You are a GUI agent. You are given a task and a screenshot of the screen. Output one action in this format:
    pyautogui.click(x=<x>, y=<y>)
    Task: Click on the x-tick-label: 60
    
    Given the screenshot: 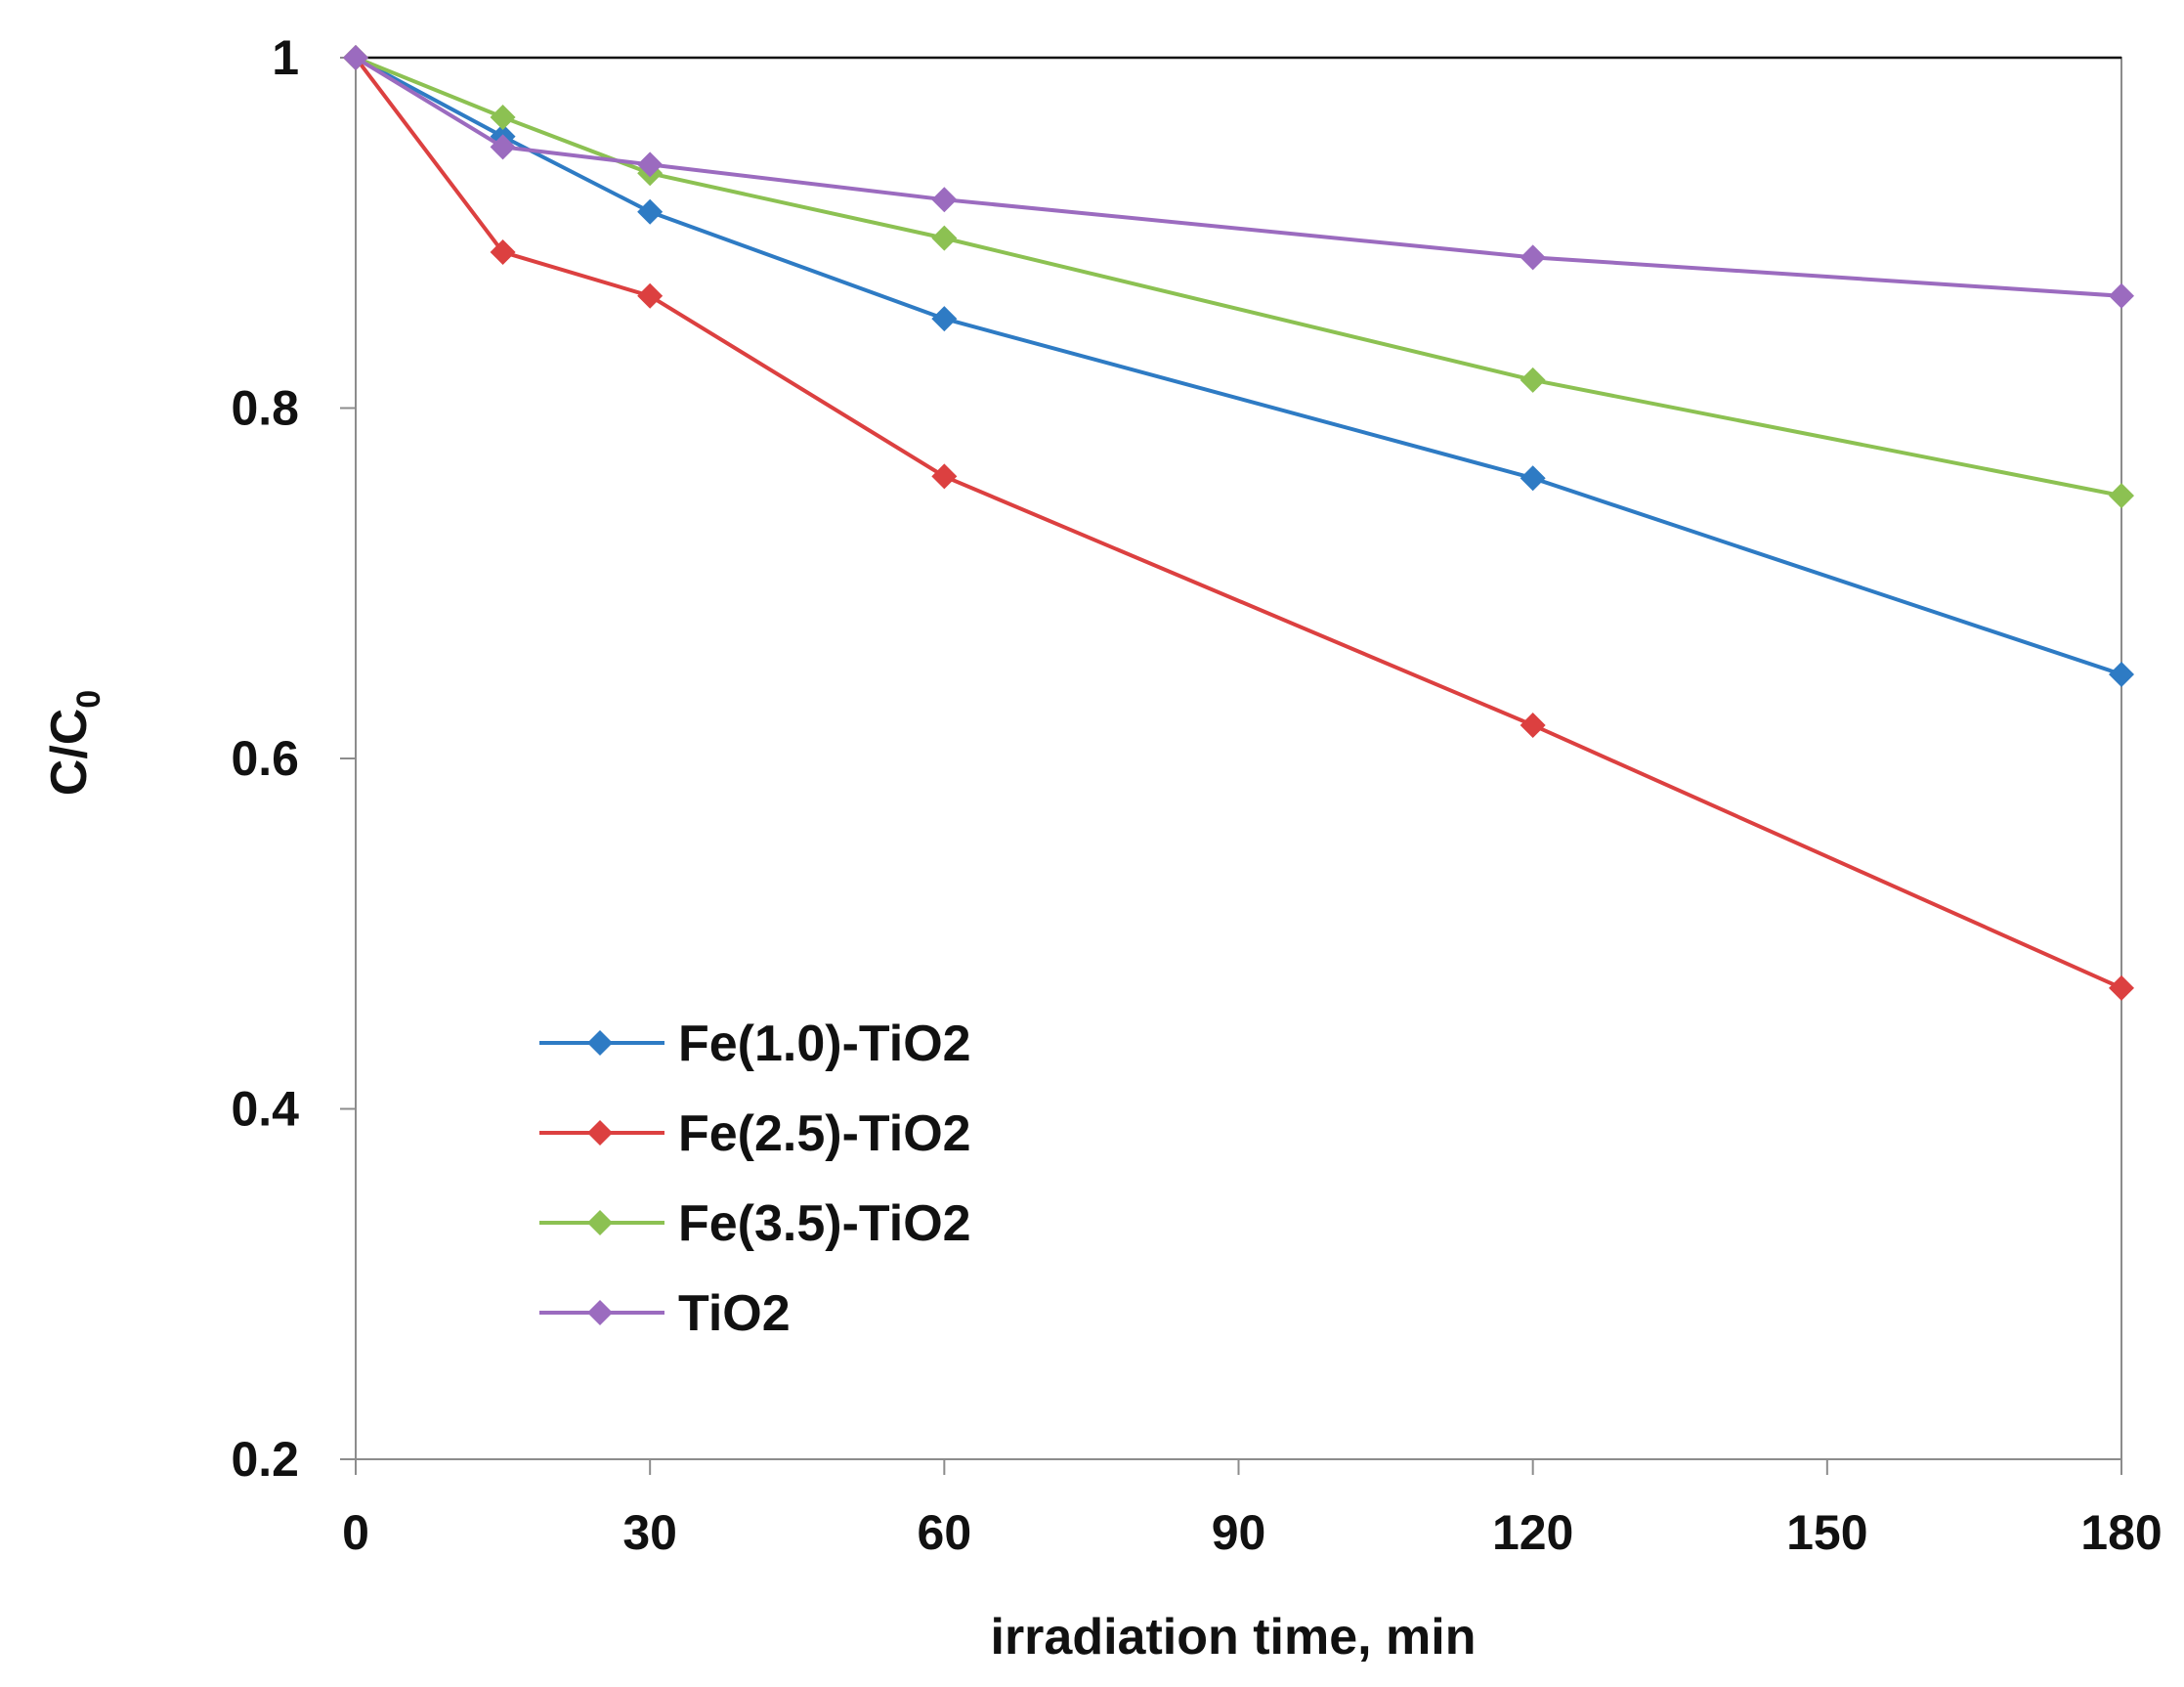 What is the action you would take?
    pyautogui.click(x=945, y=1532)
    